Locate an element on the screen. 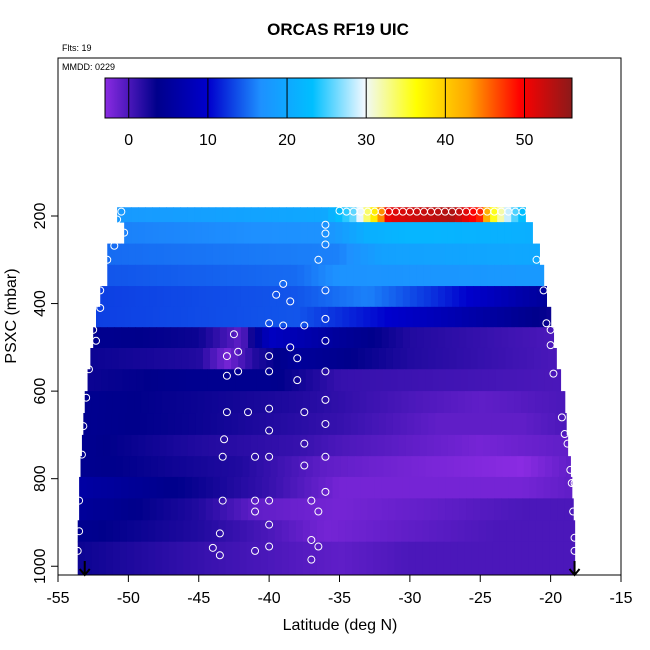  x-axis-label: Latitude (deg N) is located at coordinates (340, 625).